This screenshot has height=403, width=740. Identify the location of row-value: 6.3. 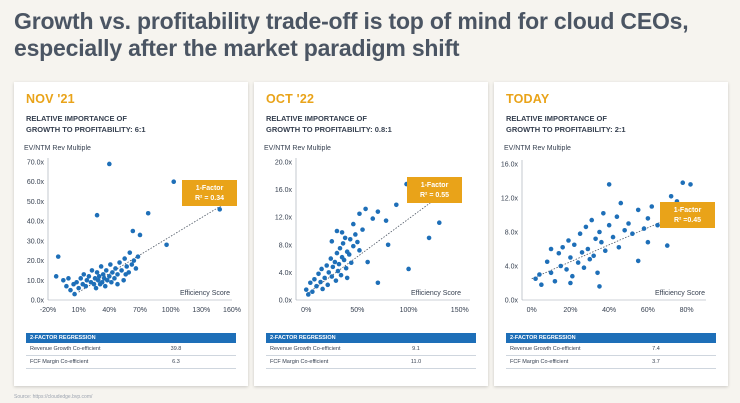
(176, 362).